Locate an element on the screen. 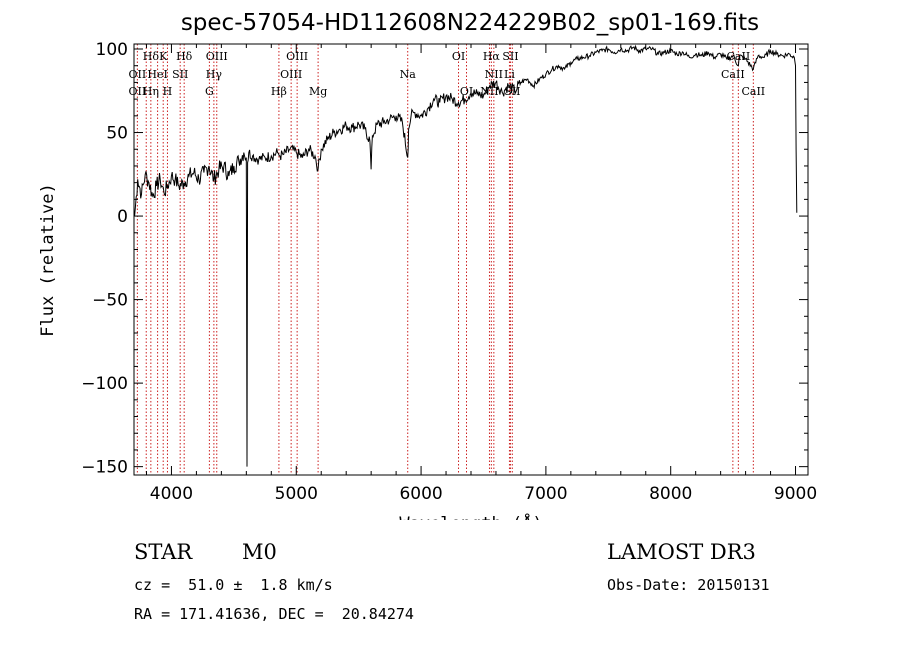 This screenshot has height=649, width=900. x-tick-label: 5000 is located at coordinates (296, 494).